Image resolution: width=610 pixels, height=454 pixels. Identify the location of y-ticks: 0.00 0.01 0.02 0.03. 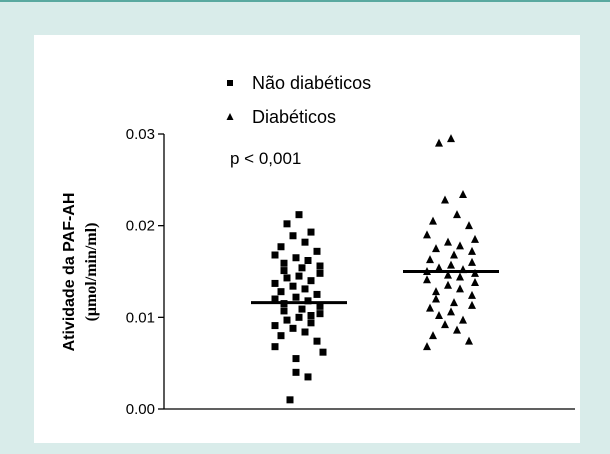
(145, 272).